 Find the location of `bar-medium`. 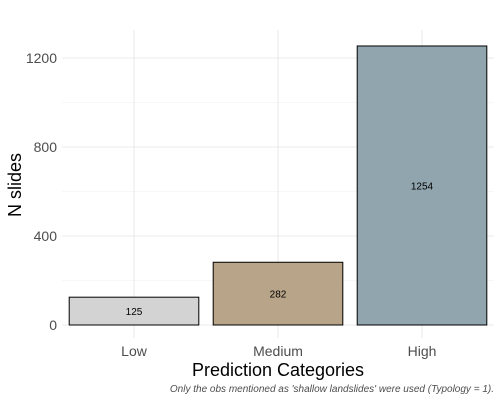

bar-medium is located at coordinates (278, 293).